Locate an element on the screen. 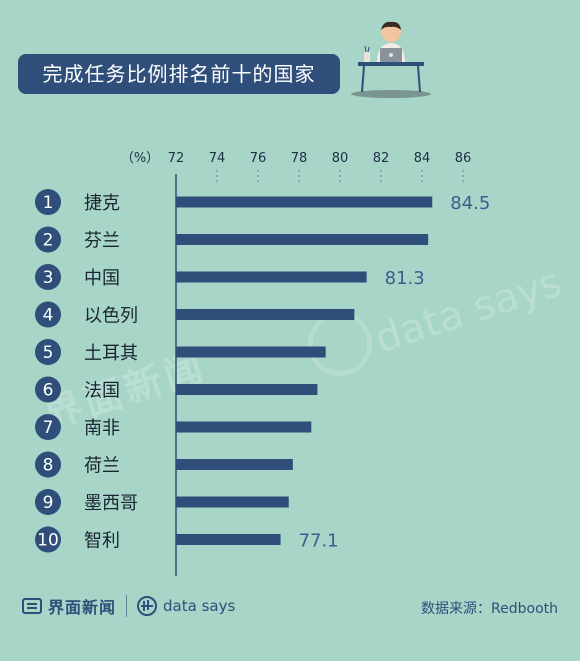  chart-title: 完成任务比例排名前十的国家 is located at coordinates (179, 74).